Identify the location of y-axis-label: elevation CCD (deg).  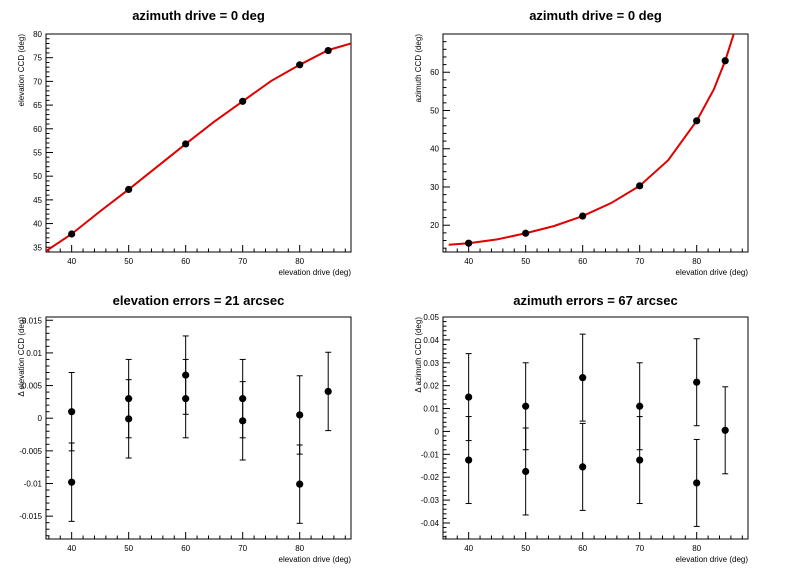
(21, 70).